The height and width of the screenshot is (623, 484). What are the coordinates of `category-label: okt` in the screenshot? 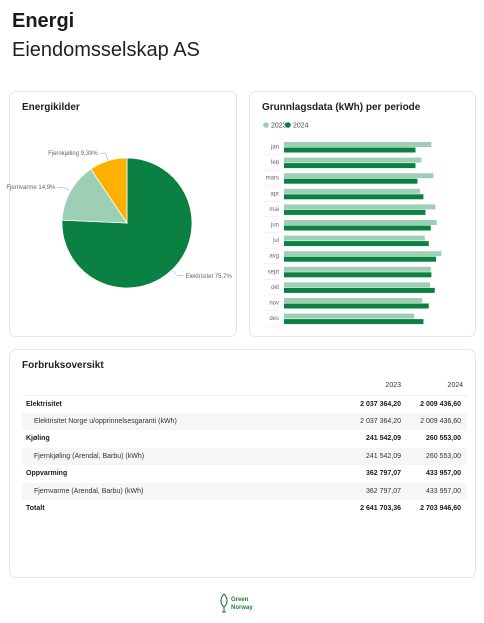 It's located at (275, 288).